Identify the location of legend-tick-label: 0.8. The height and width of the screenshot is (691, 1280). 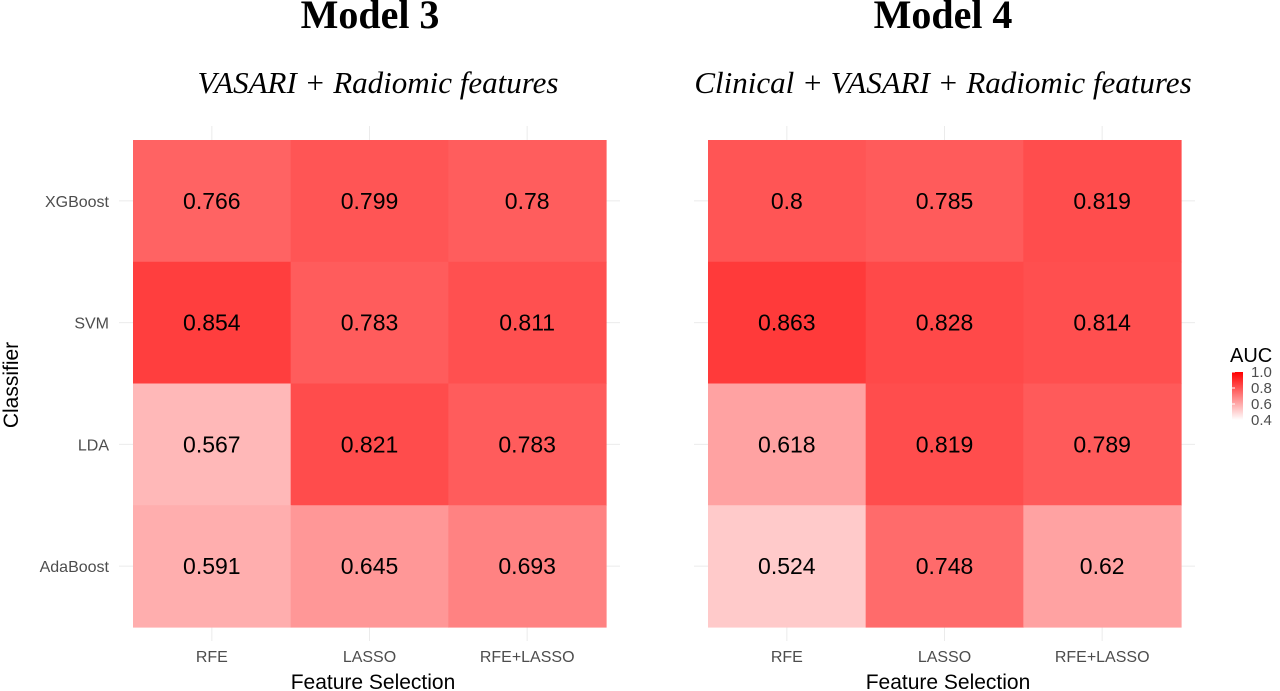
(1261, 388).